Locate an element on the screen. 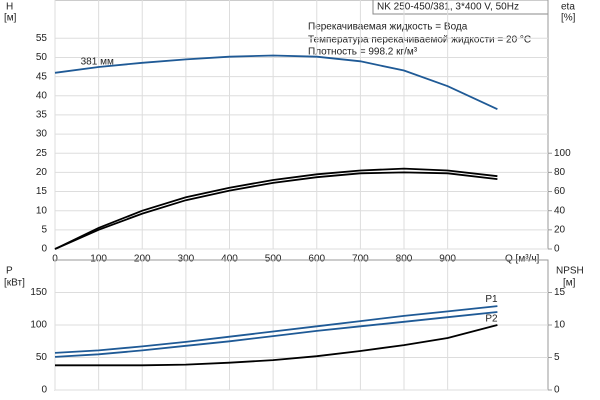 The height and width of the screenshot is (400, 600). annotation: Плотность = 998.2 кг/м³ is located at coordinates (363, 52).